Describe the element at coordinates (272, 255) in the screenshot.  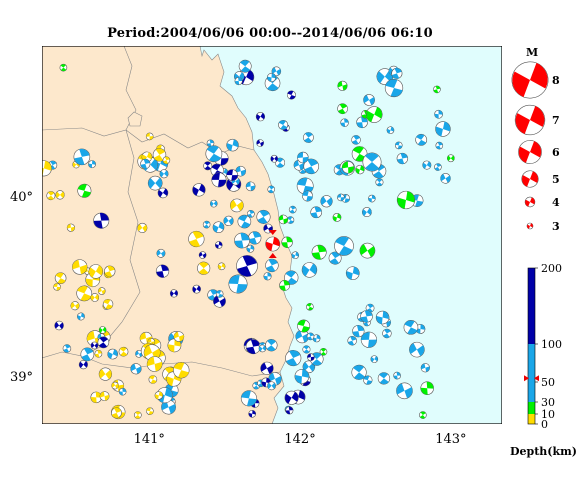
I see `main-event-marker` at that location.